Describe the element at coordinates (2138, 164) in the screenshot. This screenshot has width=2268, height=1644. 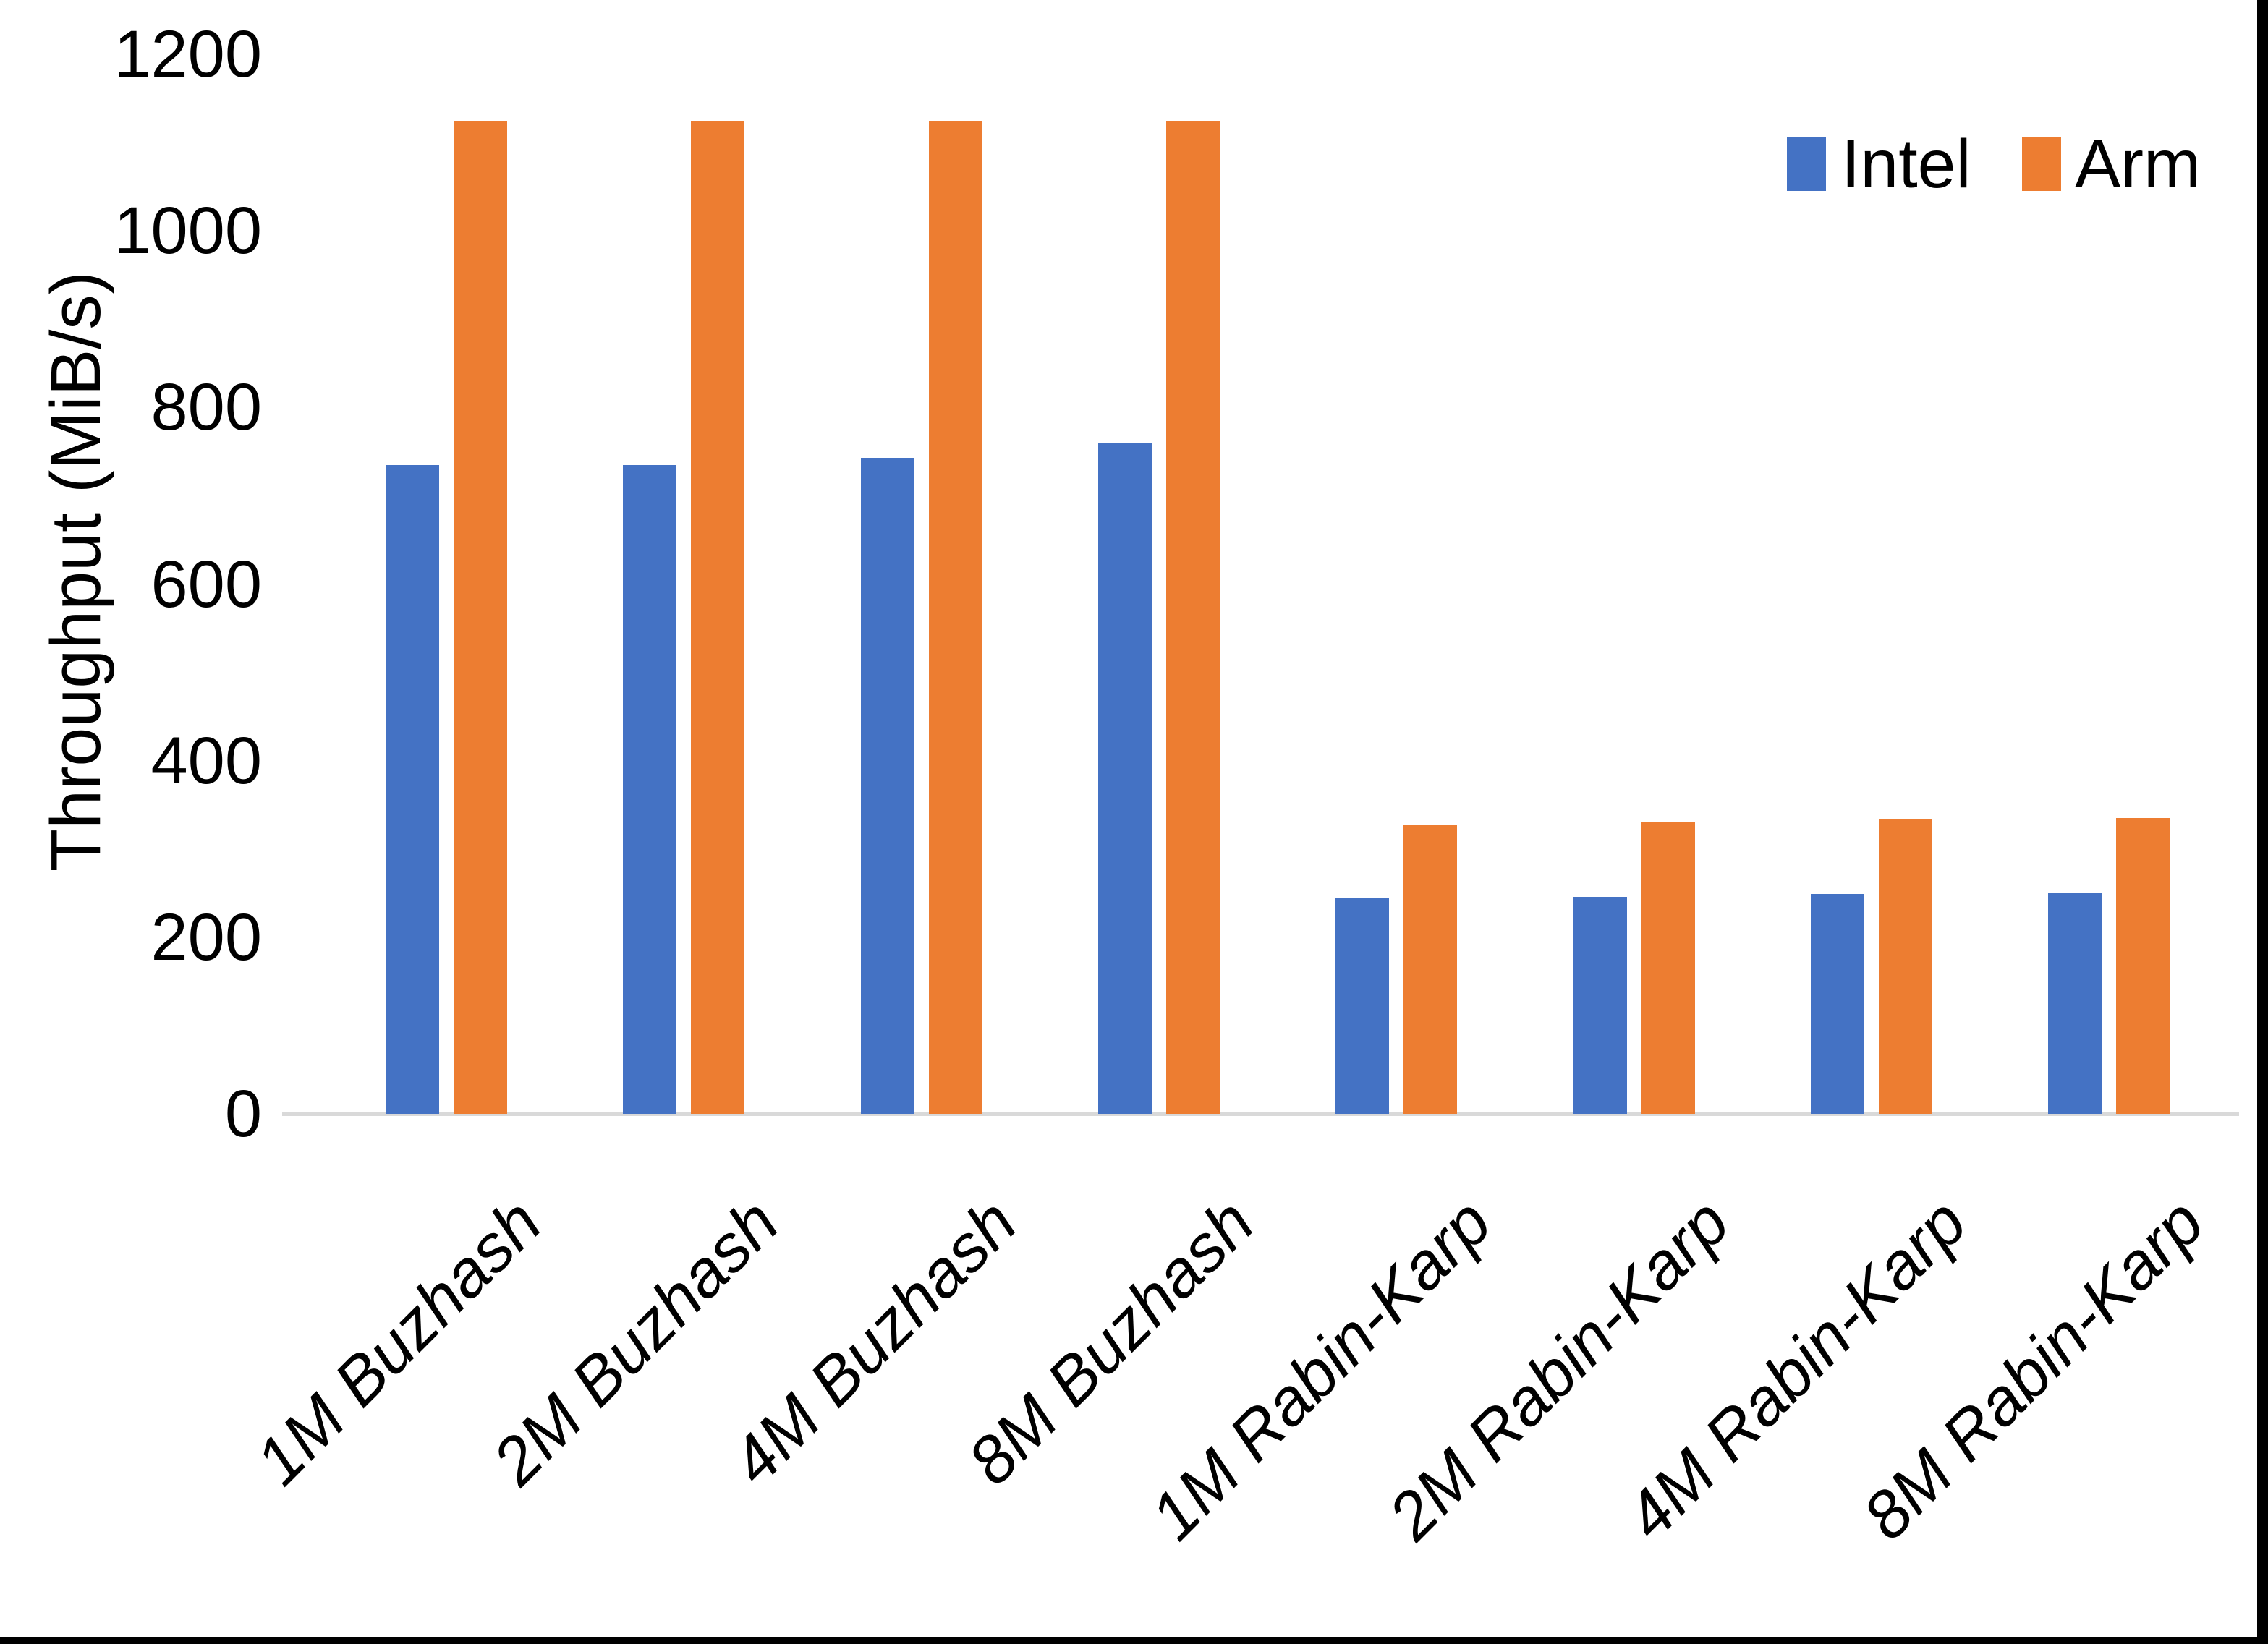
I see `legend-label-arm: Arm` at that location.